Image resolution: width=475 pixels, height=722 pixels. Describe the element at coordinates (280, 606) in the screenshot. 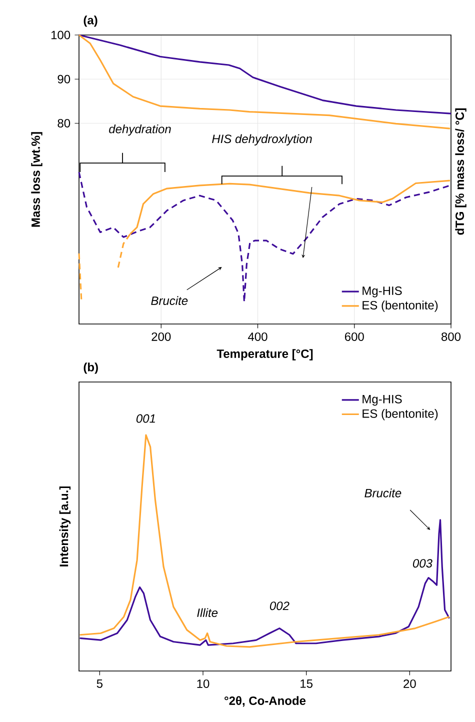

I see `annotation: 002` at that location.